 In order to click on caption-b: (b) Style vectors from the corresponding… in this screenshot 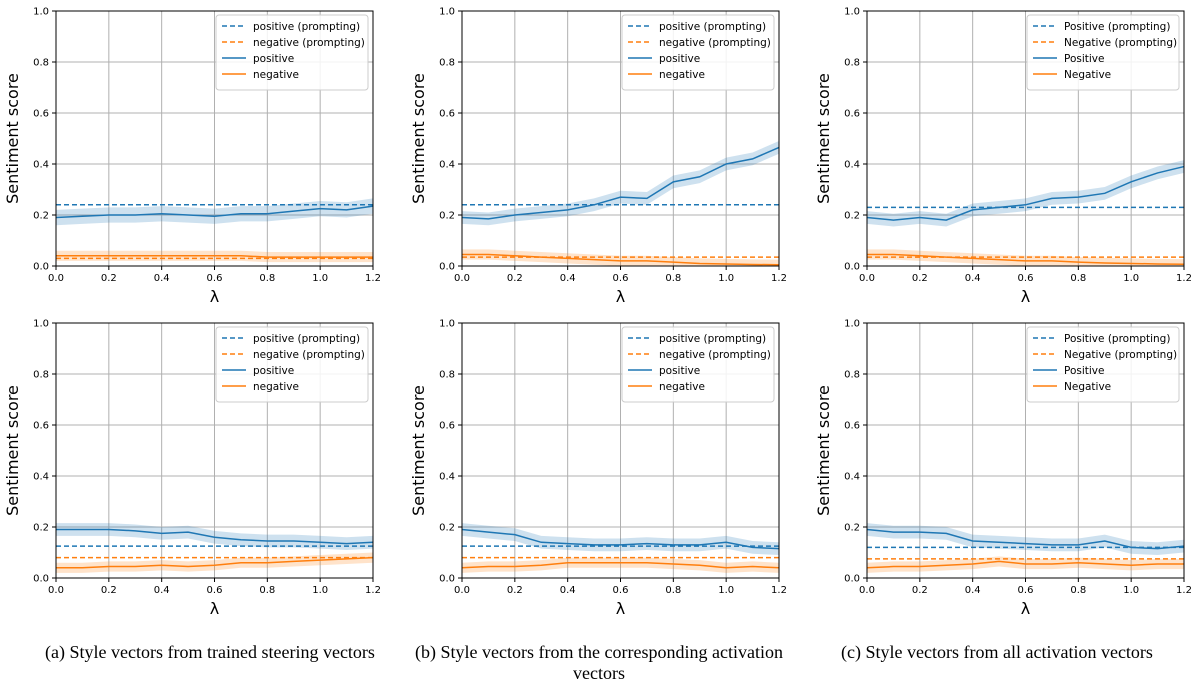, I will do `click(599, 662)`.